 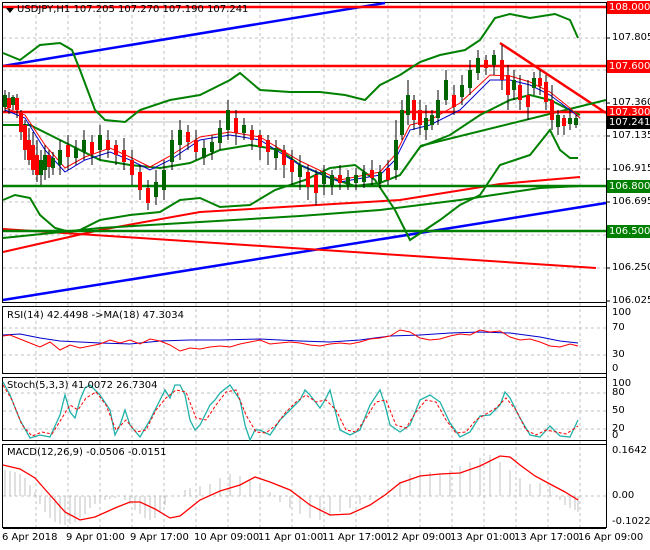 I want to click on stoch-main-line, so click(x=290, y=411).